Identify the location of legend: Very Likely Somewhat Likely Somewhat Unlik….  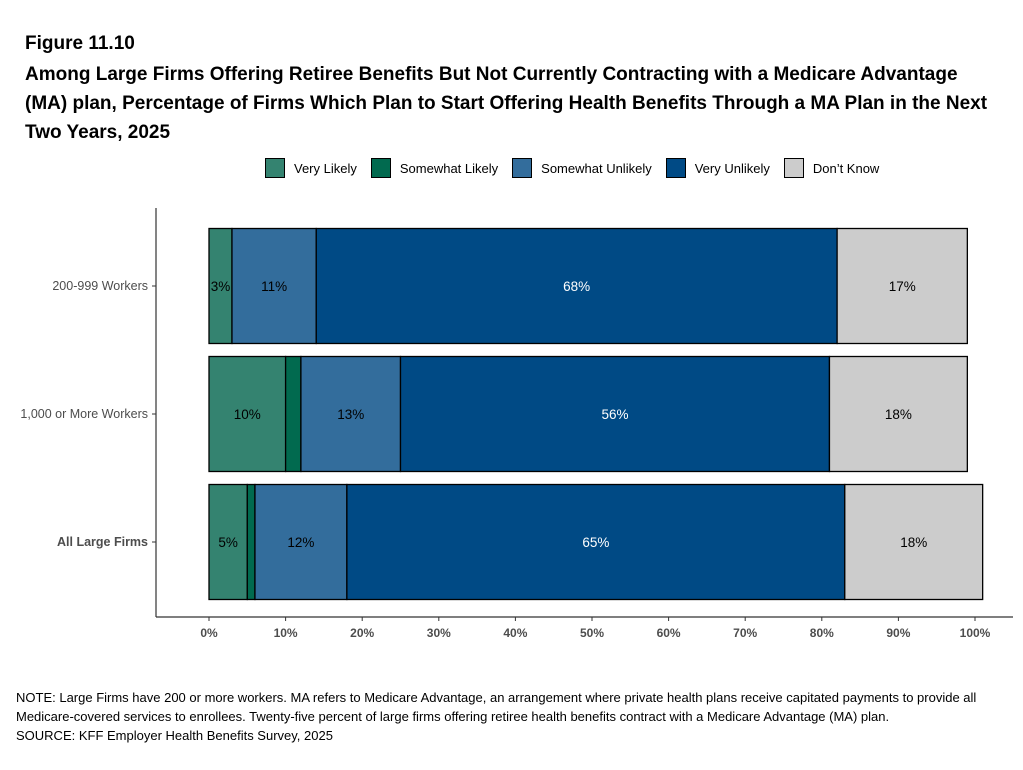
(579, 168).